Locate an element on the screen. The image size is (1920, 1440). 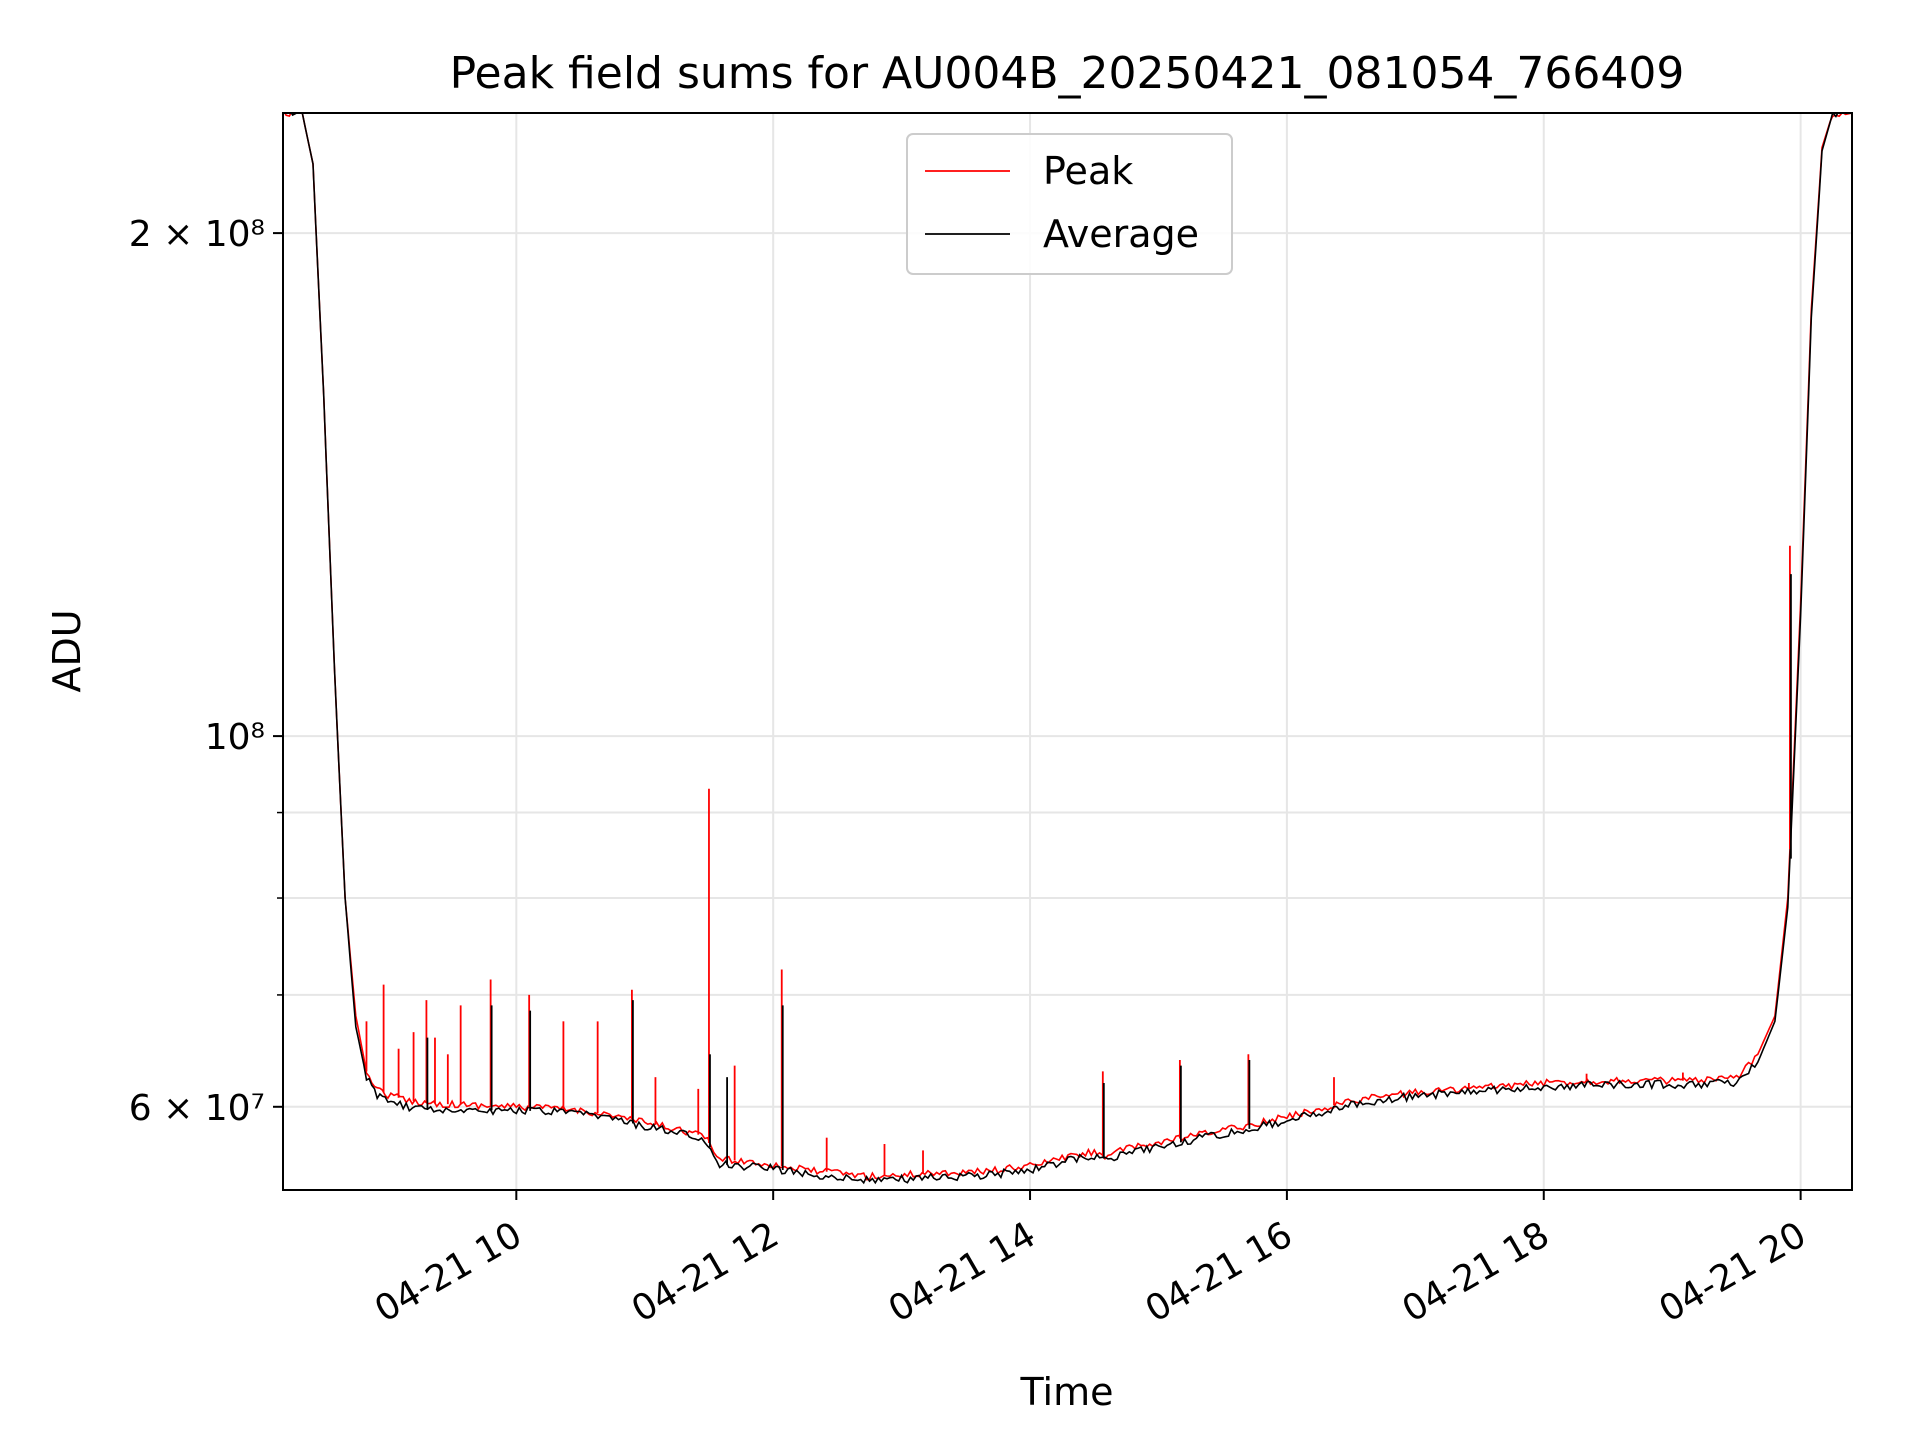
y-tick-label: 6 × 10⁷ is located at coordinates (197, 1108).